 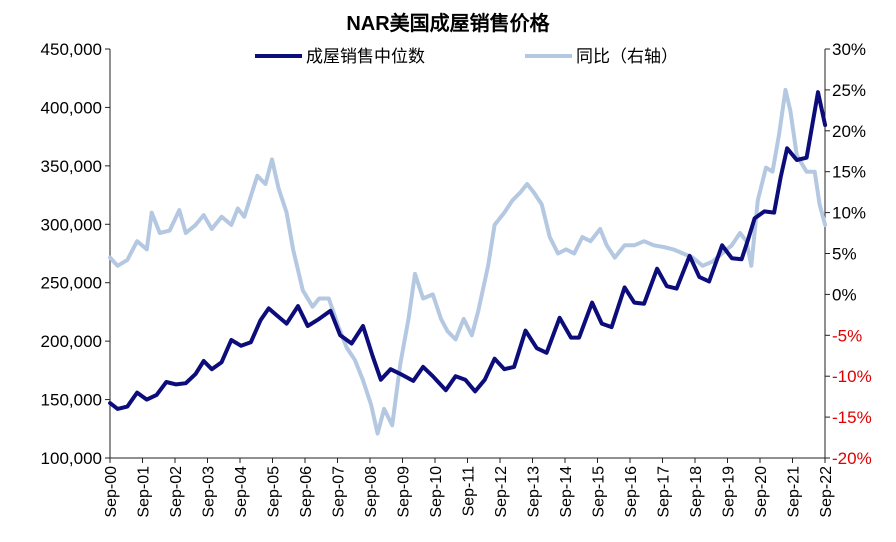 I want to click on right-tick-label: 5%, so click(x=844, y=254).